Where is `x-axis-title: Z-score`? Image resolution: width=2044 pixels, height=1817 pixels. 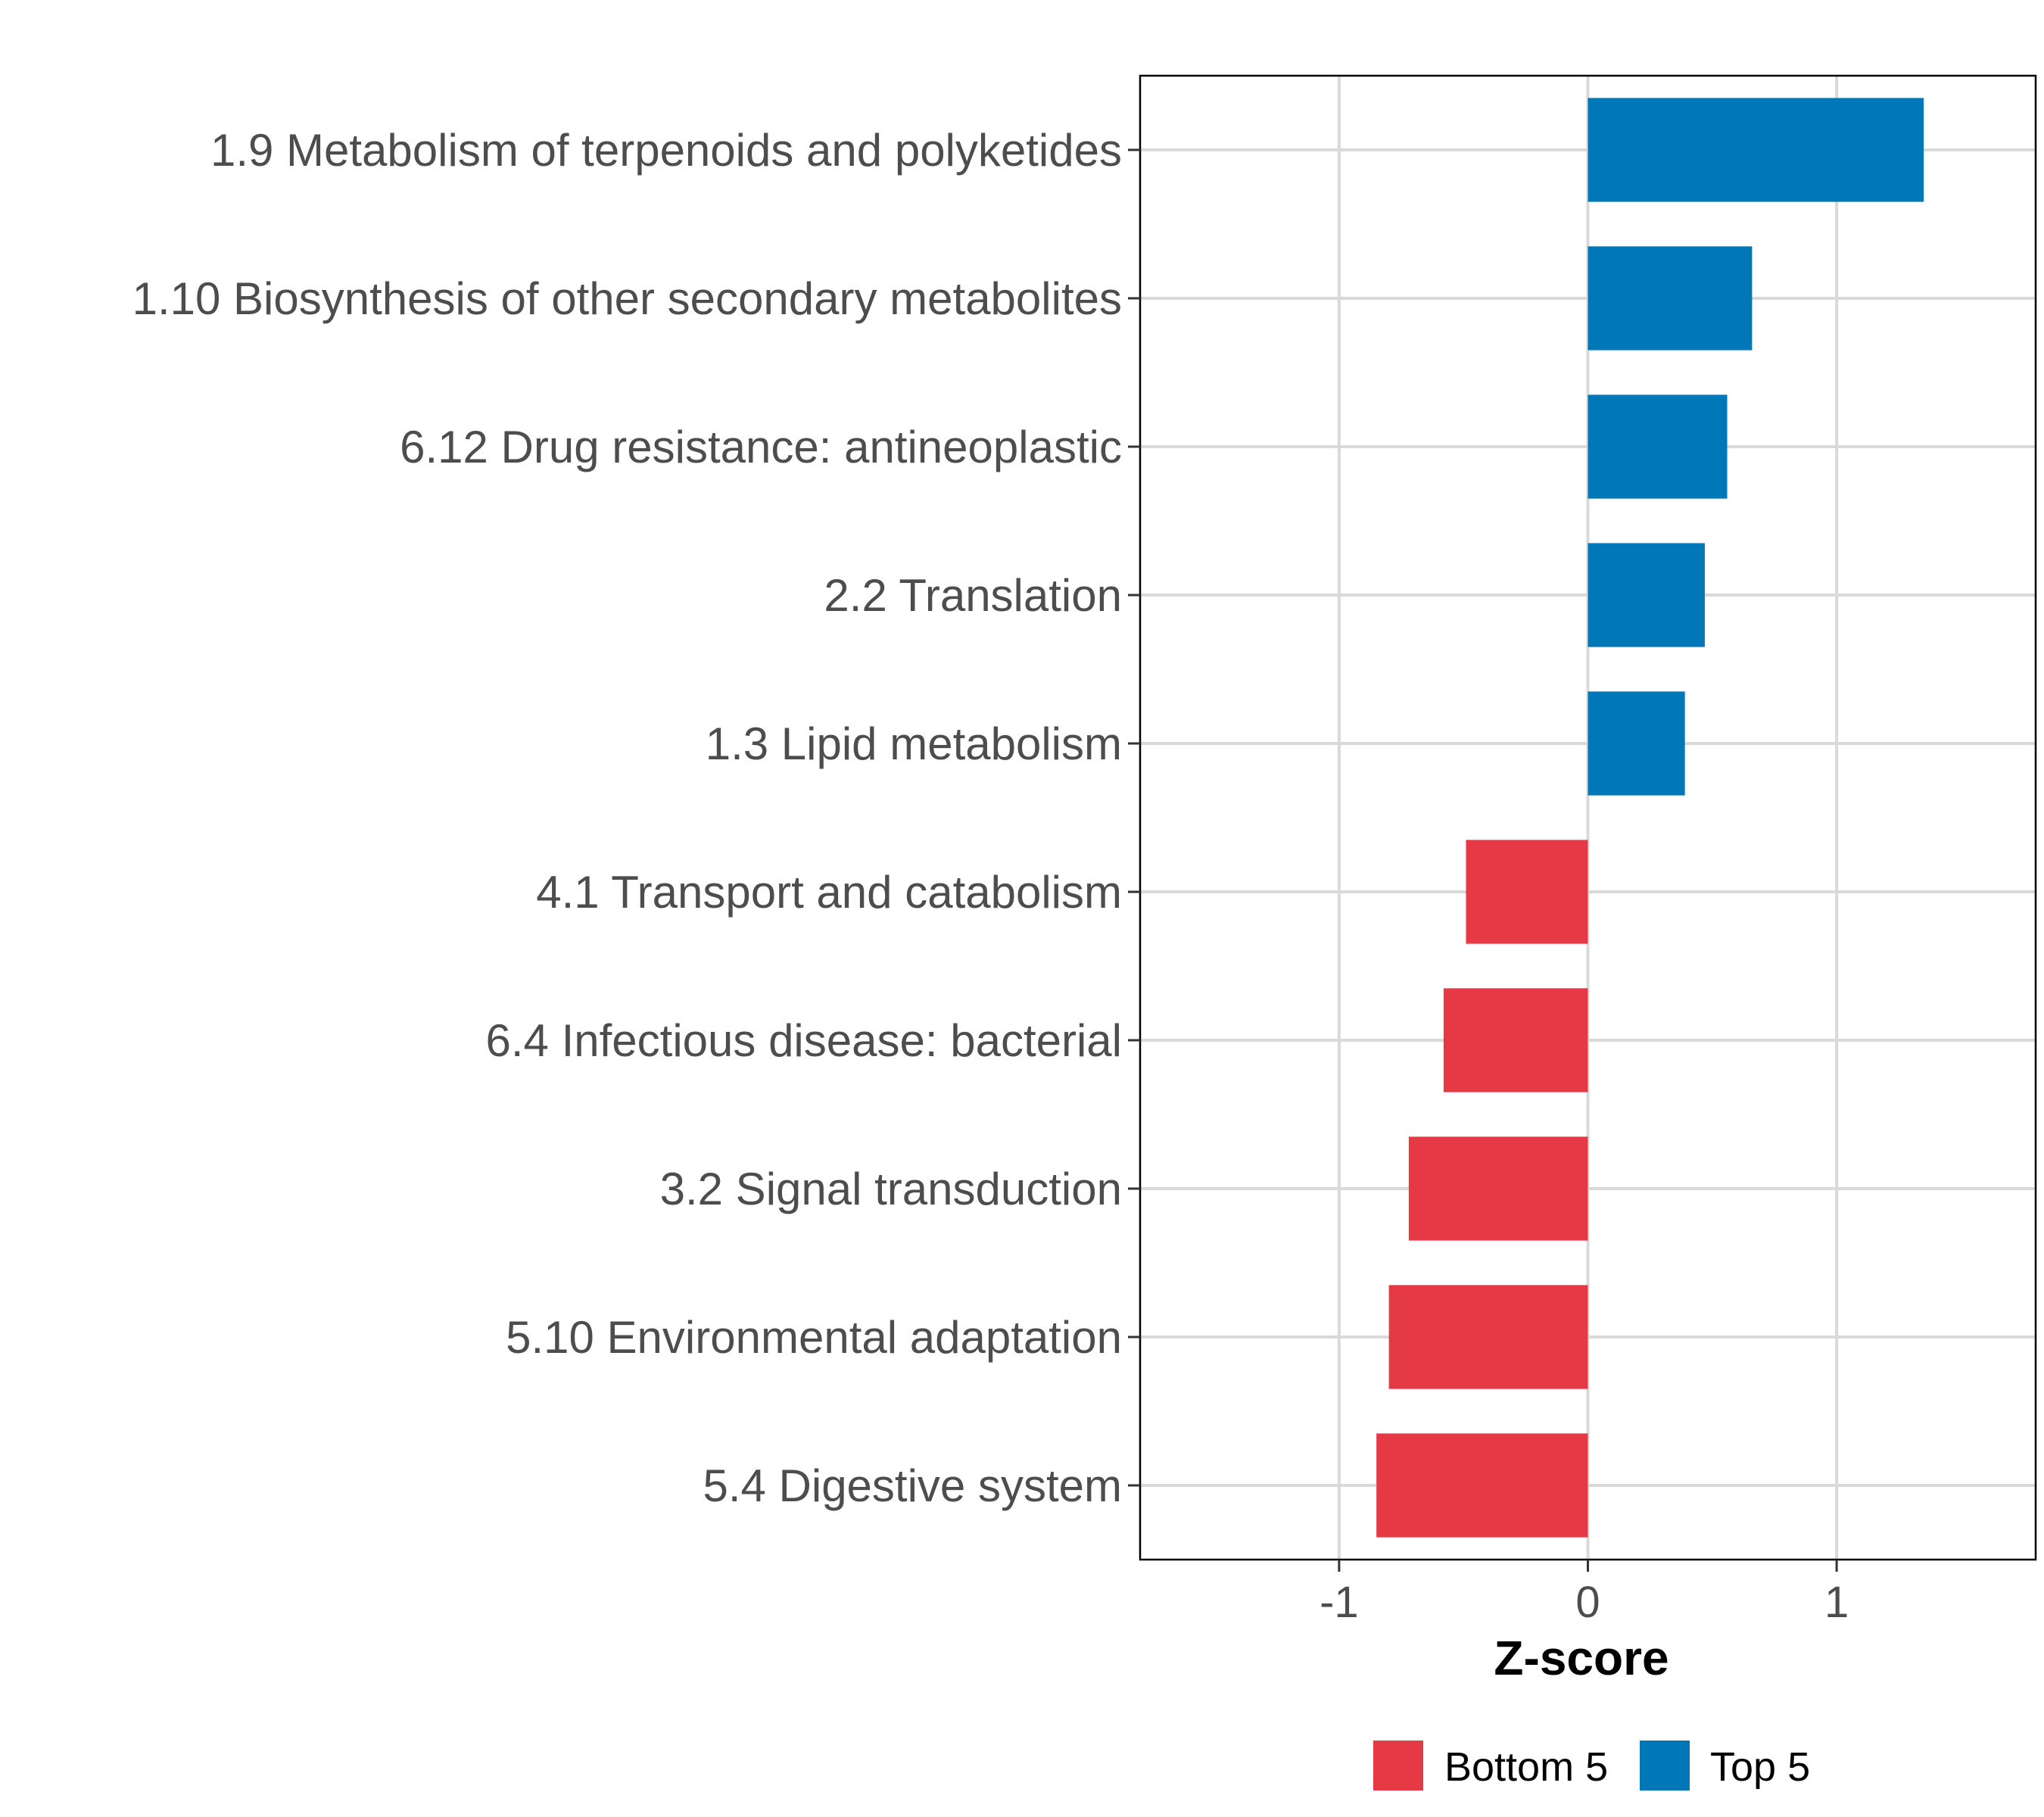 x-axis-title: Z-score is located at coordinates (1581, 1658).